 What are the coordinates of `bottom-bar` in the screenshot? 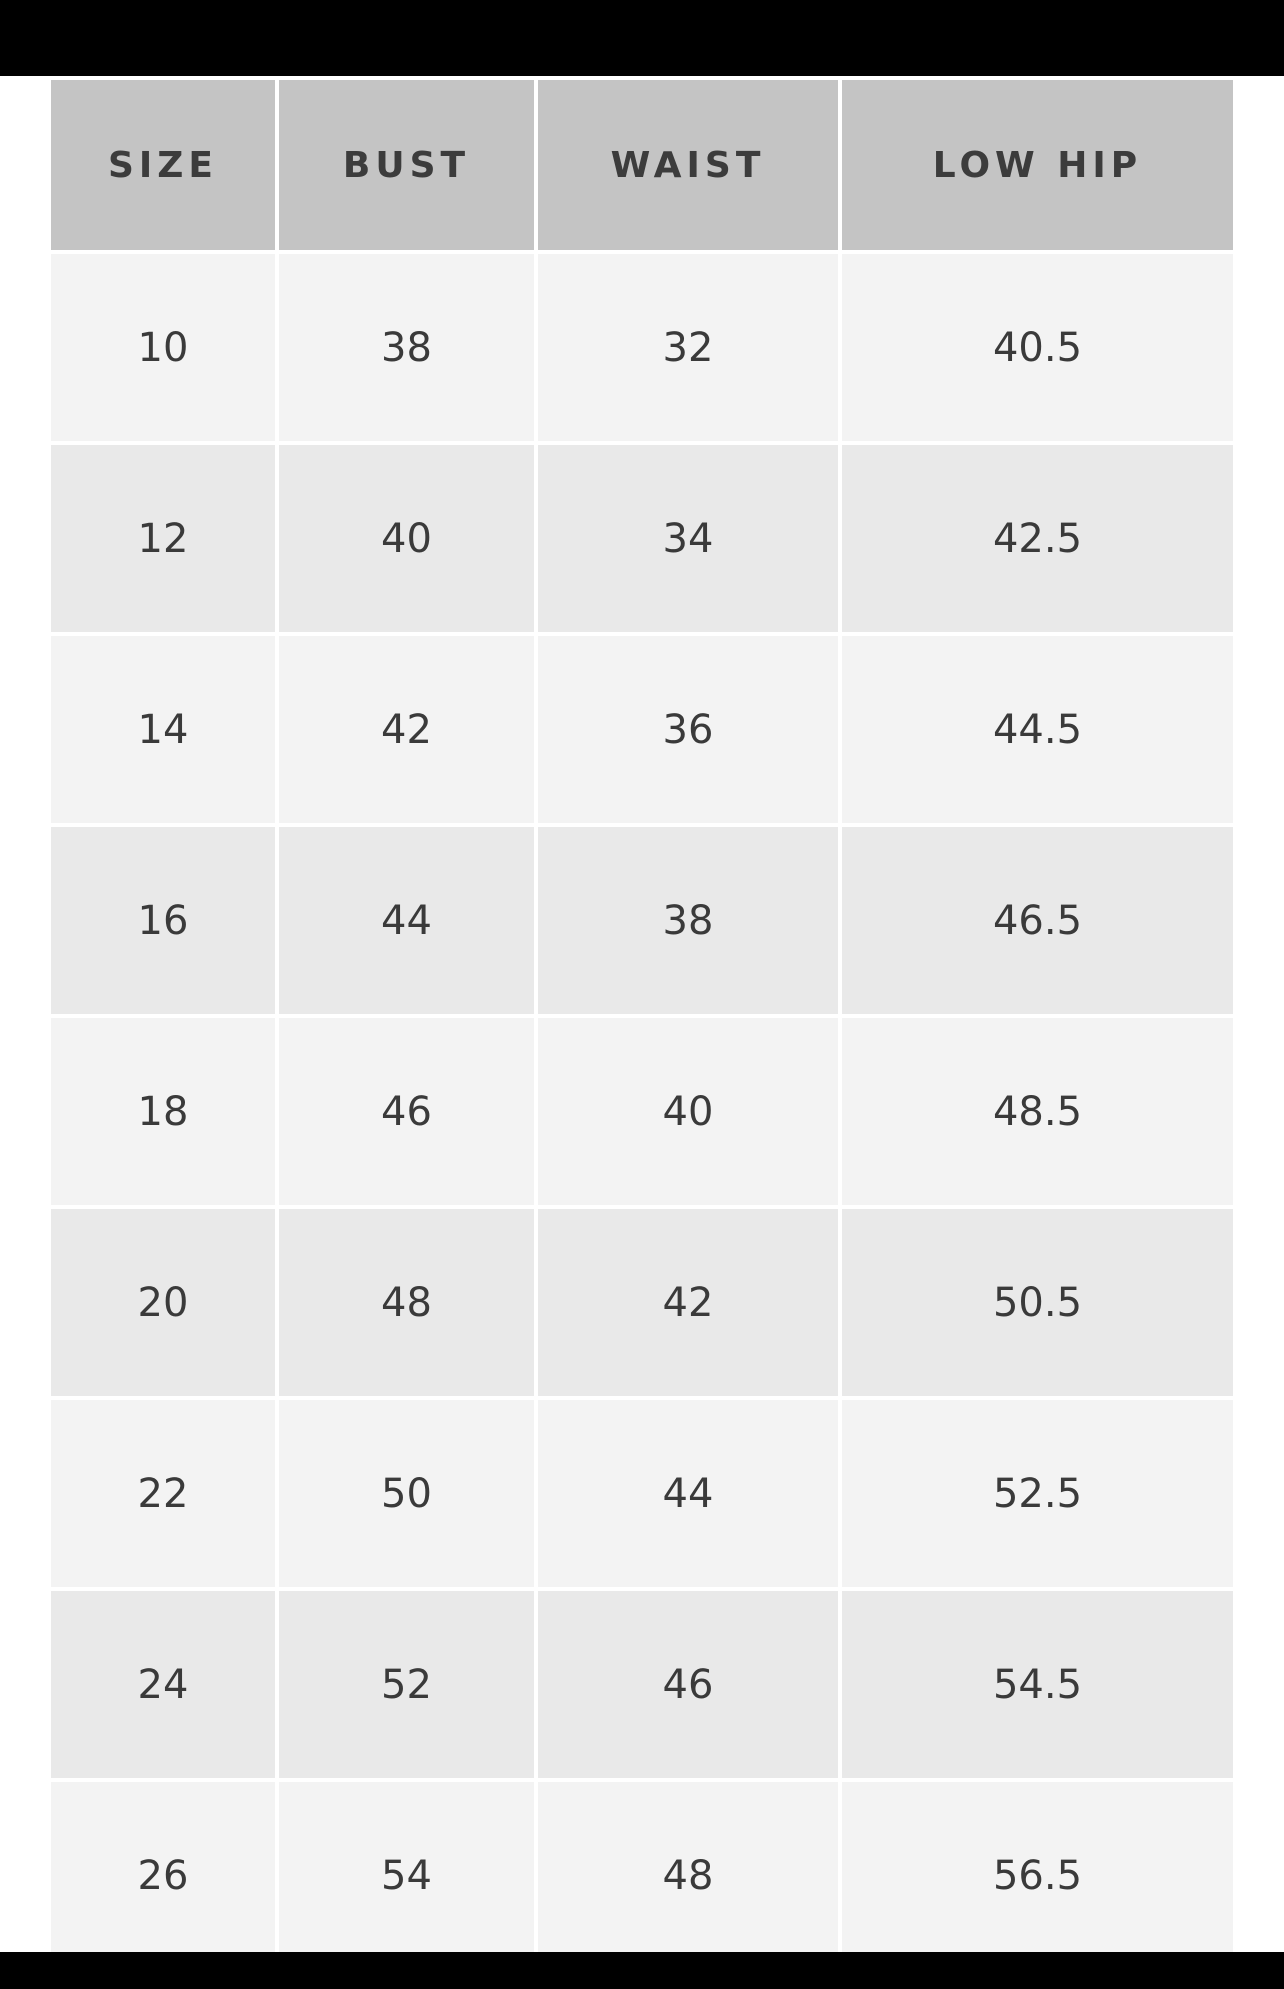 It's located at (642, 1970).